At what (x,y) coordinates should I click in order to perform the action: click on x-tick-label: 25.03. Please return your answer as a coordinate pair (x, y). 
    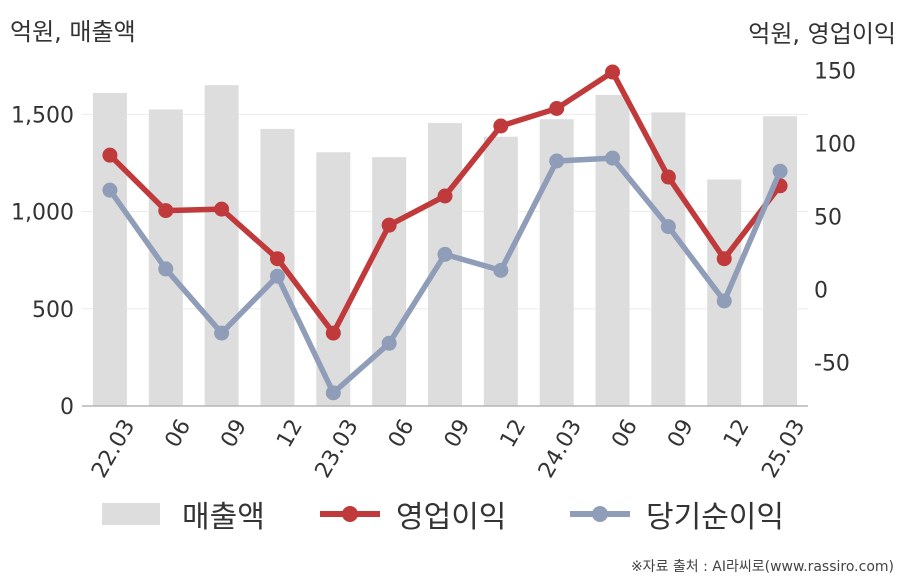
    Looking at the image, I should click on (783, 448).